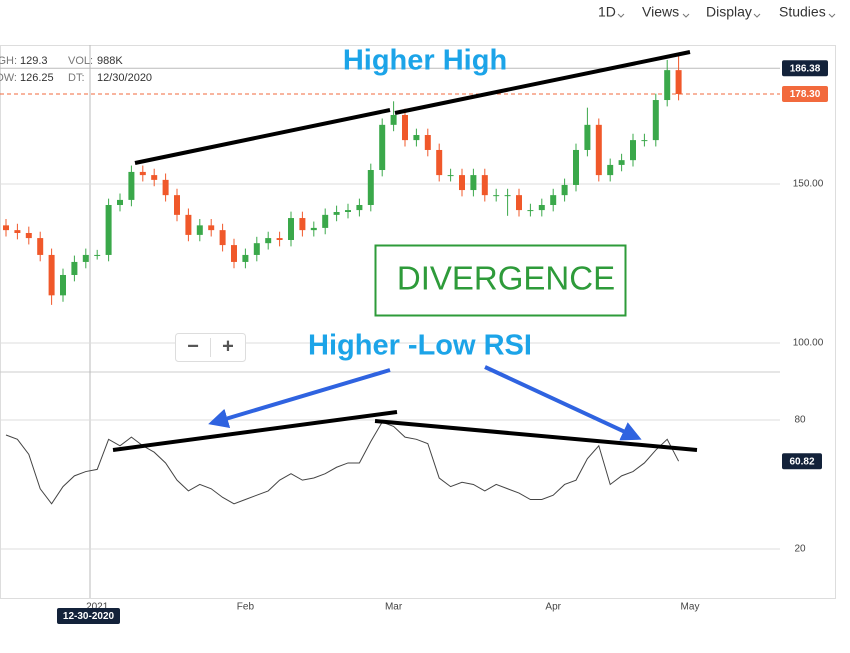  I want to click on info-value: 126.25, so click(37, 78).